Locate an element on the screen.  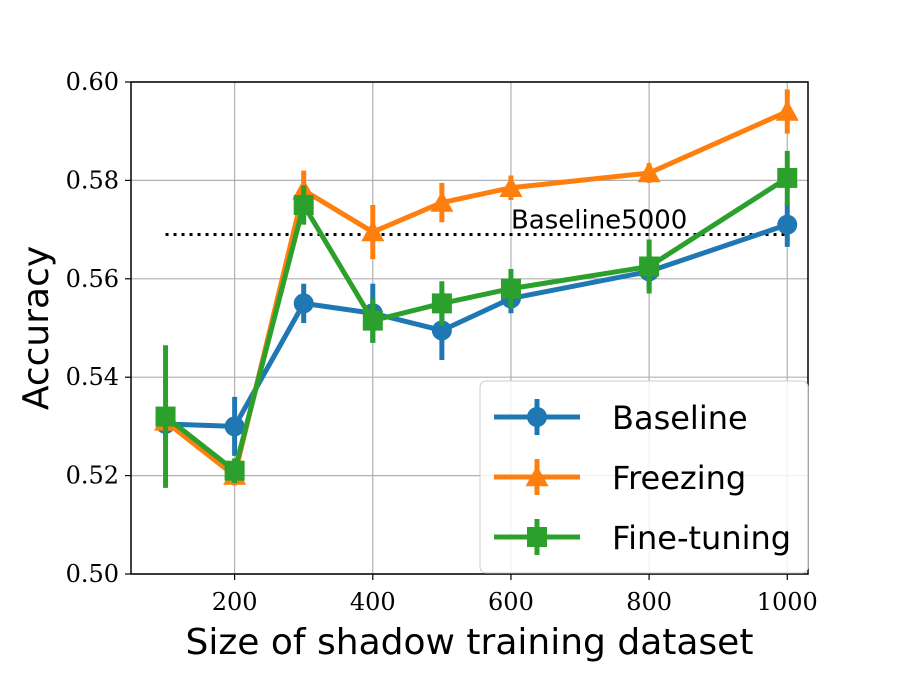
y-tick-label: 0.50 is located at coordinates (92, 574).